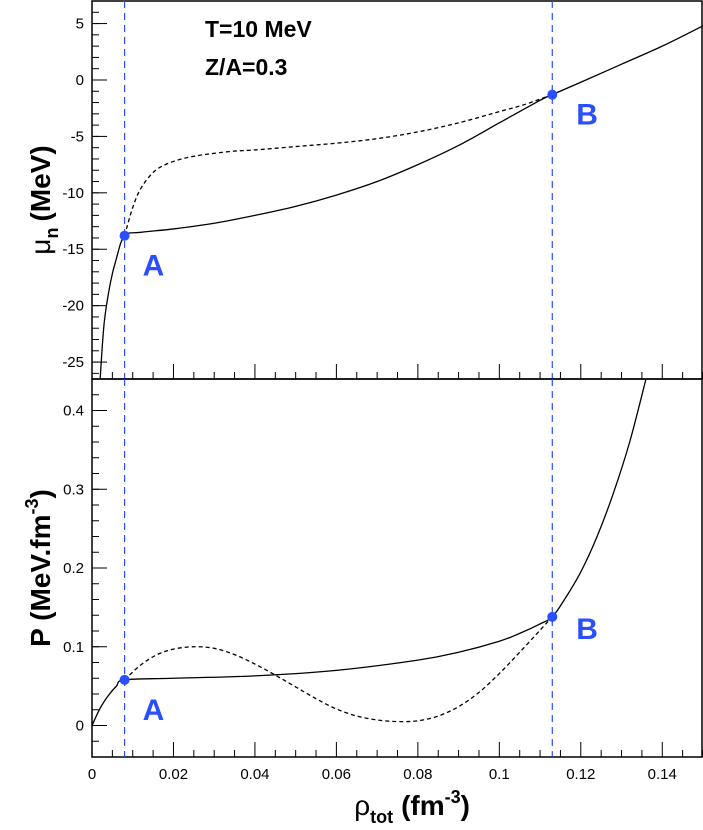 The width and height of the screenshot is (703, 830). I want to click on annotation-z-over-a: Z/A=0.3, so click(246, 67).